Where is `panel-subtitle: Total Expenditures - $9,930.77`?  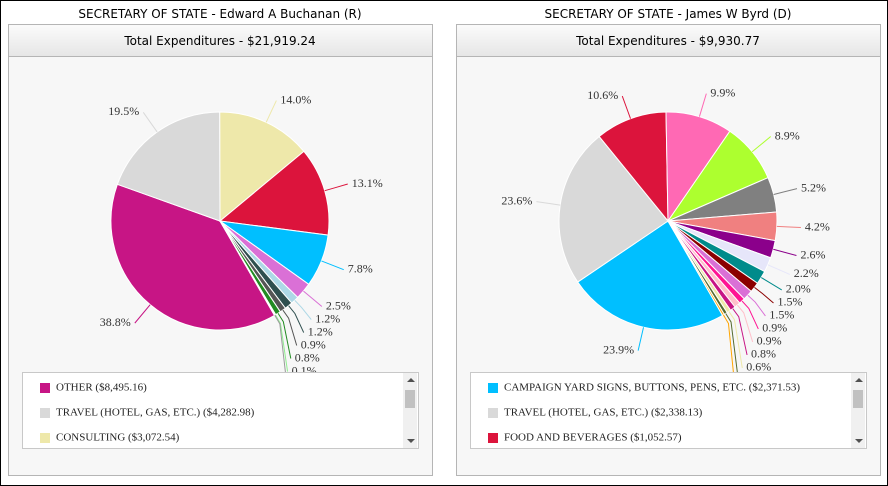
panel-subtitle: Total Expenditures - $9,930.77 is located at coordinates (667, 41).